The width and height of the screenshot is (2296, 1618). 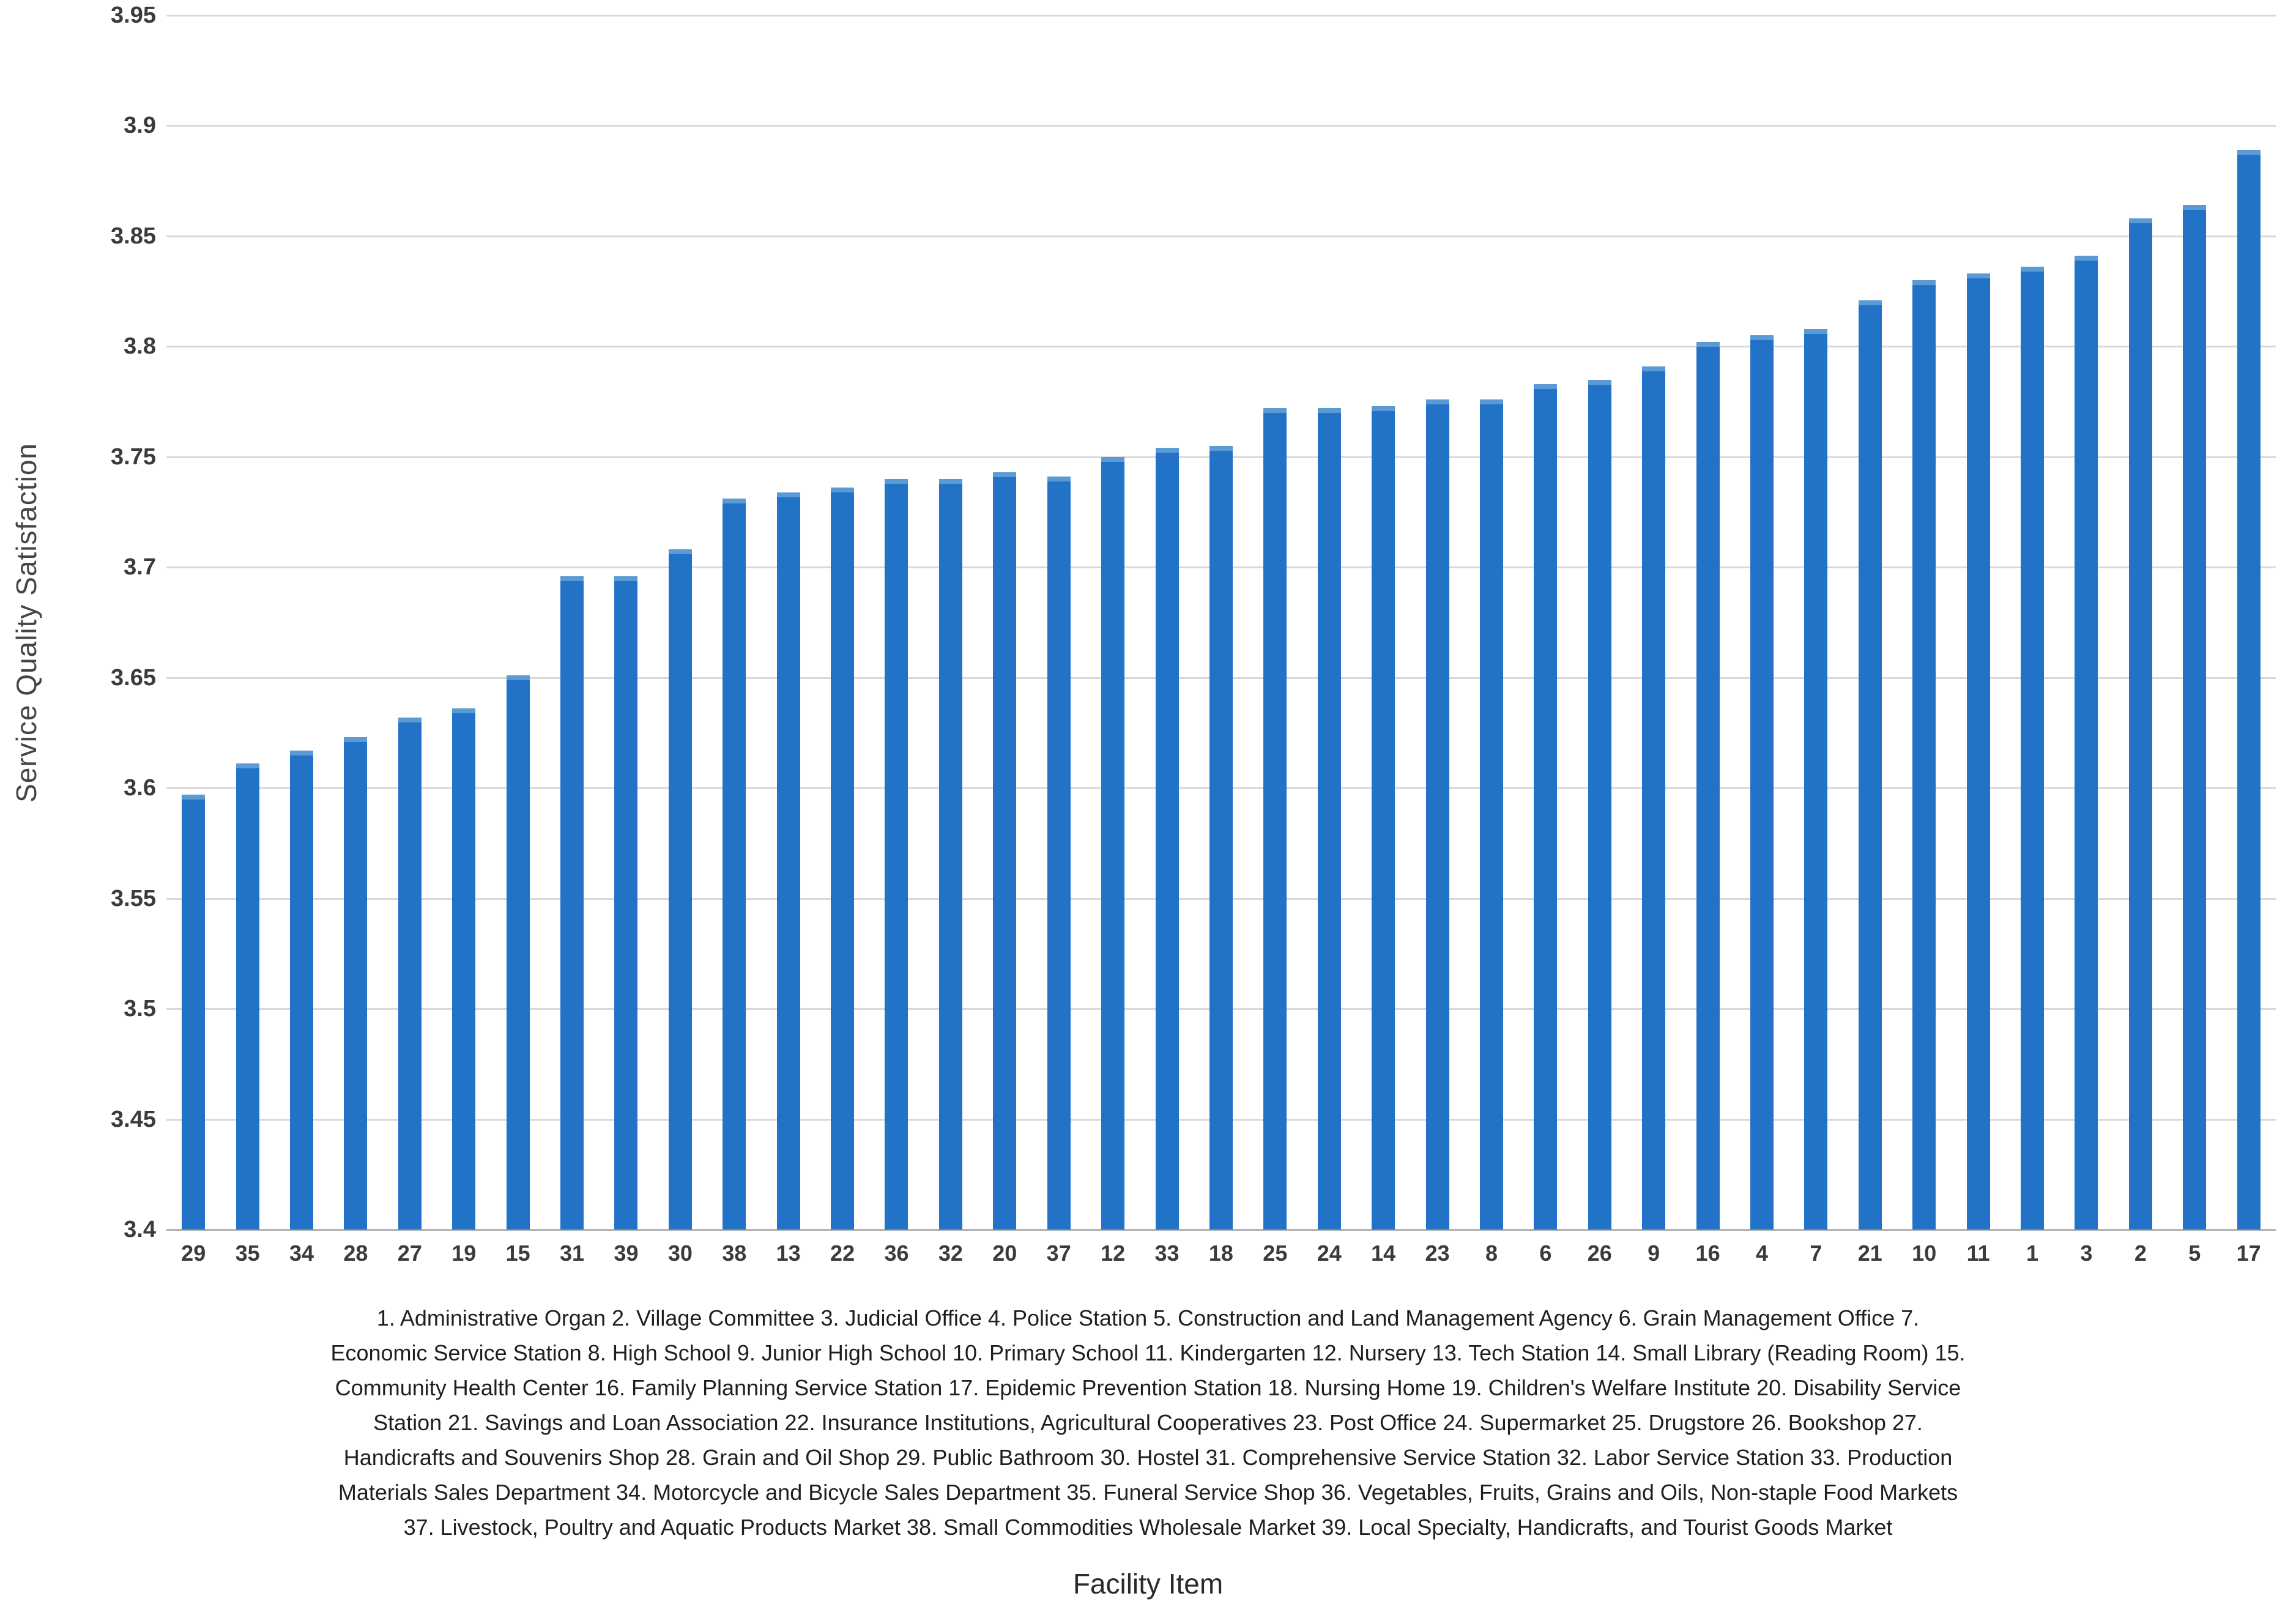 I want to click on y-tick-label: 3.8, so click(x=140, y=346).